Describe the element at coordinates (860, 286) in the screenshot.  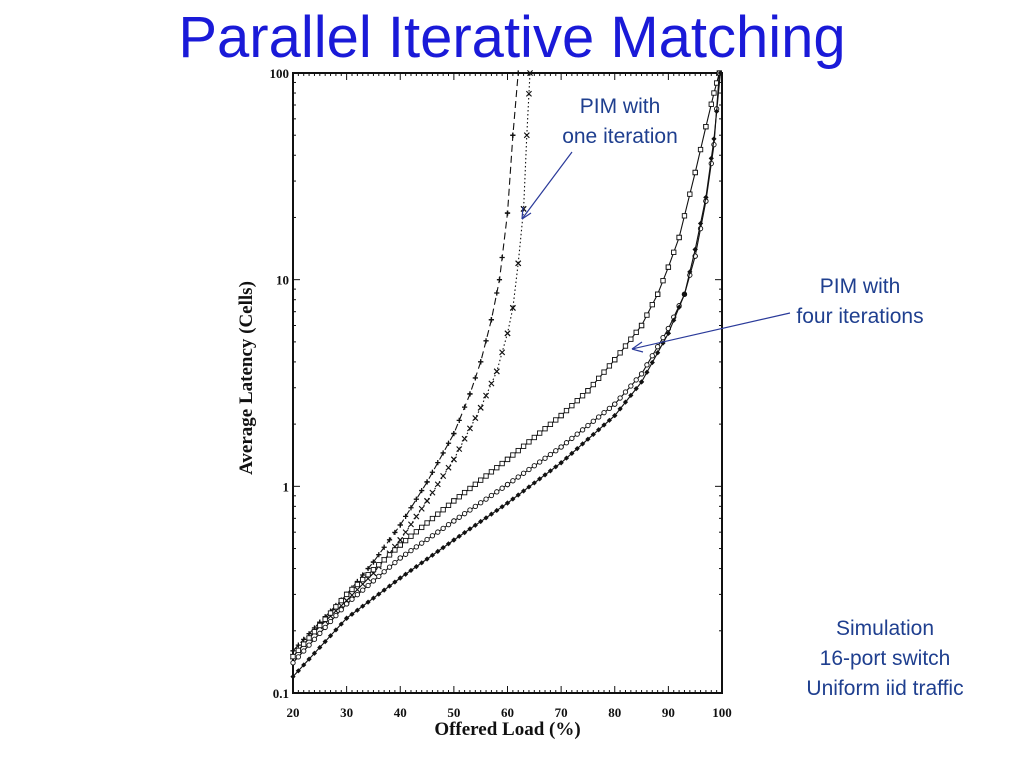
I see `annotation-four-iterations-line-1: PIM with` at that location.